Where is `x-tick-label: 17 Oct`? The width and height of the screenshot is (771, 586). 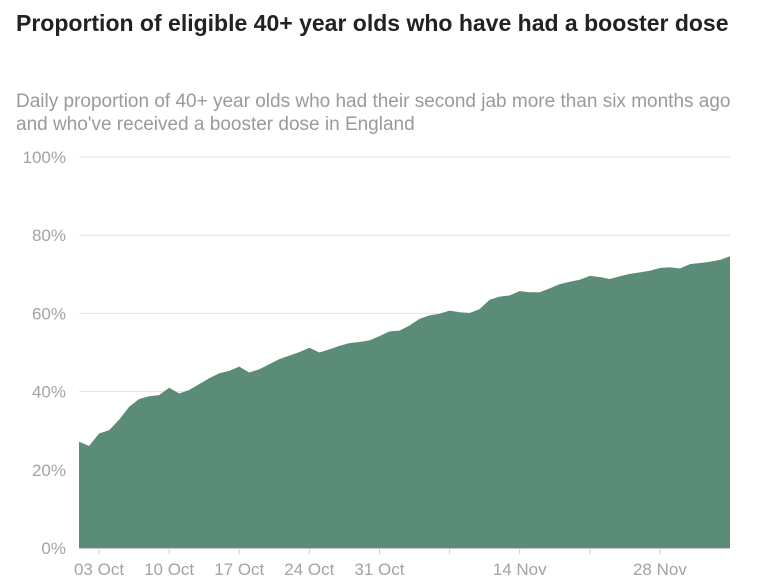
x-tick-label: 17 Oct is located at coordinates (239, 569).